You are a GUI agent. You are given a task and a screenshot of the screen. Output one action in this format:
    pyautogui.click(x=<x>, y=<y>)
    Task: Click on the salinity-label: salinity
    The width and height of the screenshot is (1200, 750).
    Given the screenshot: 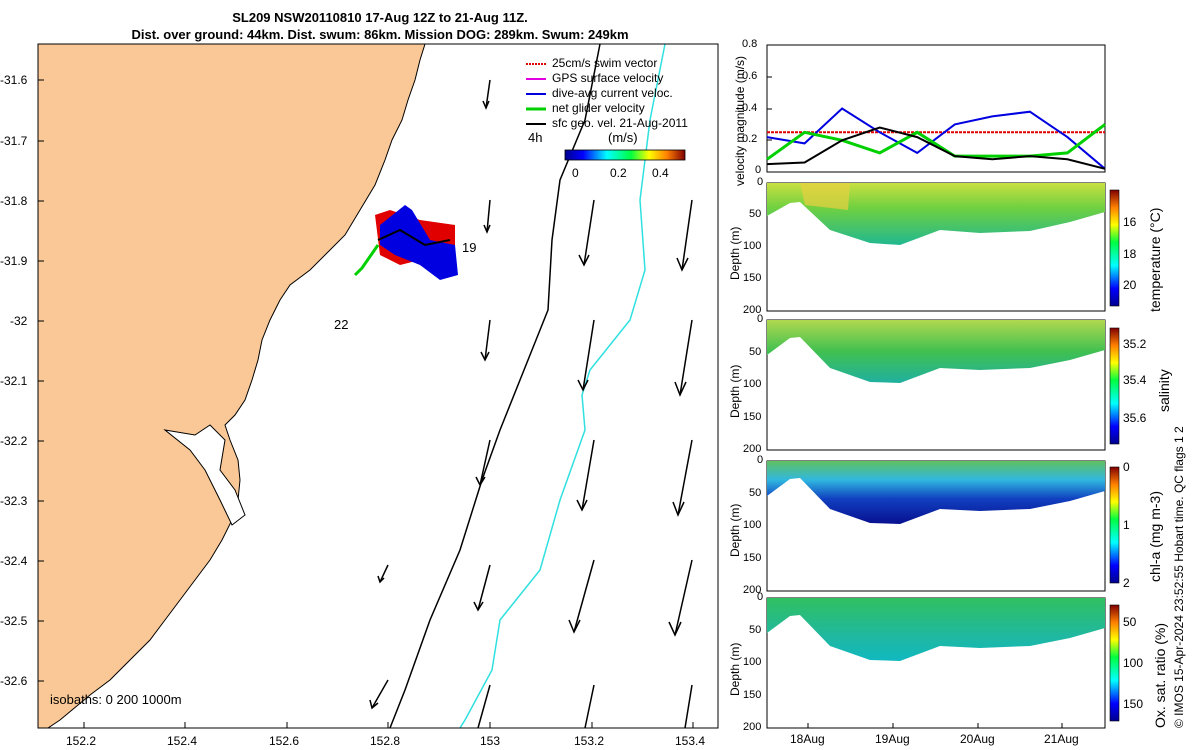 What is the action you would take?
    pyautogui.click(x=1164, y=390)
    